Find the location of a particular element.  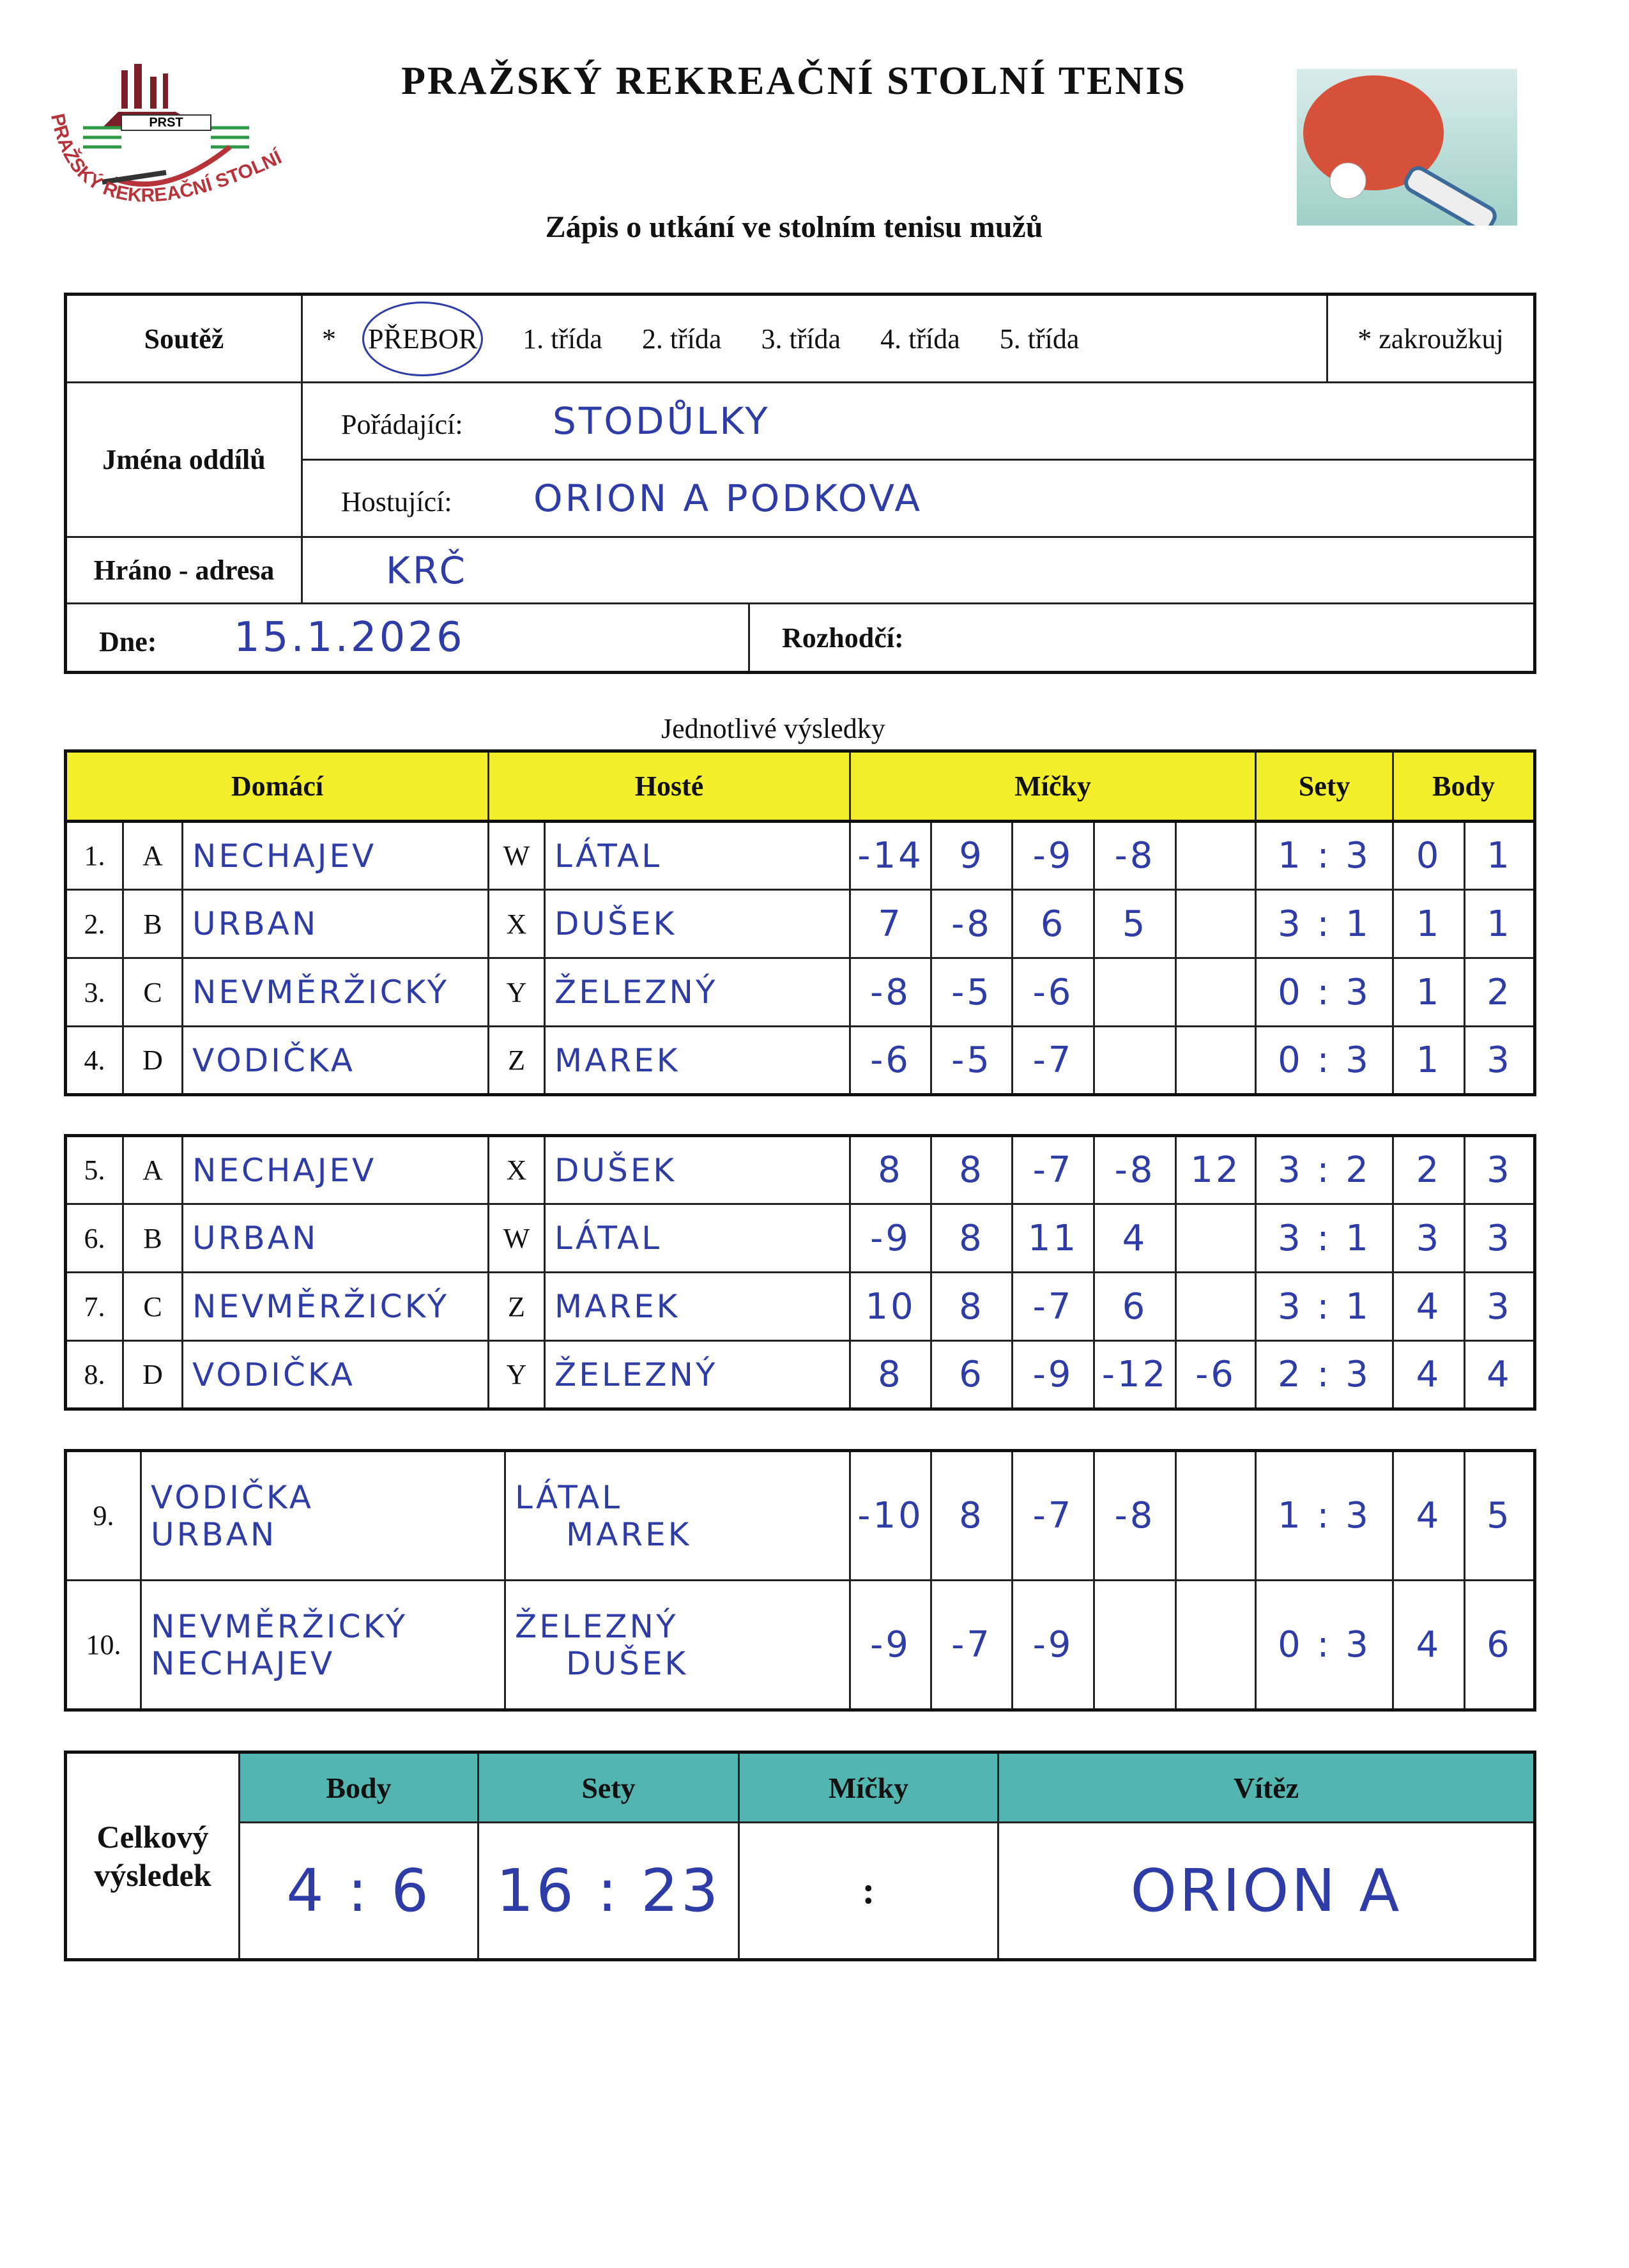

class-option: 3. třída is located at coordinates (801, 339).